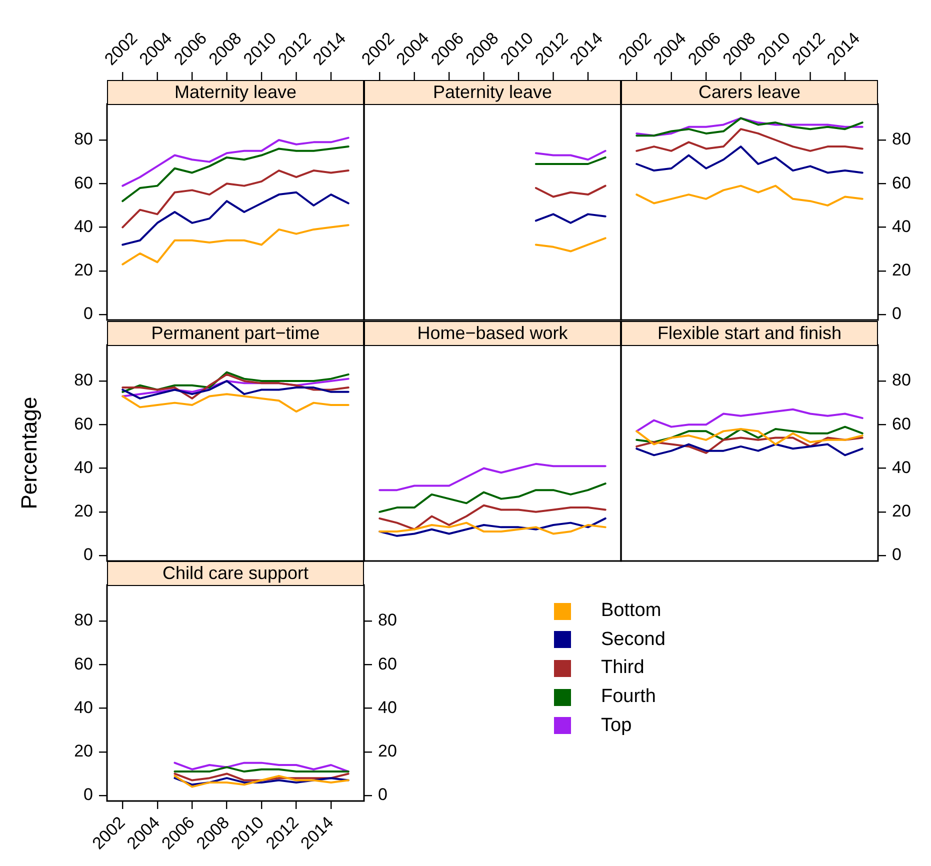 The height and width of the screenshot is (866, 931). Describe the element at coordinates (492, 333) in the screenshot. I see `chart-title: Home−based work` at that location.